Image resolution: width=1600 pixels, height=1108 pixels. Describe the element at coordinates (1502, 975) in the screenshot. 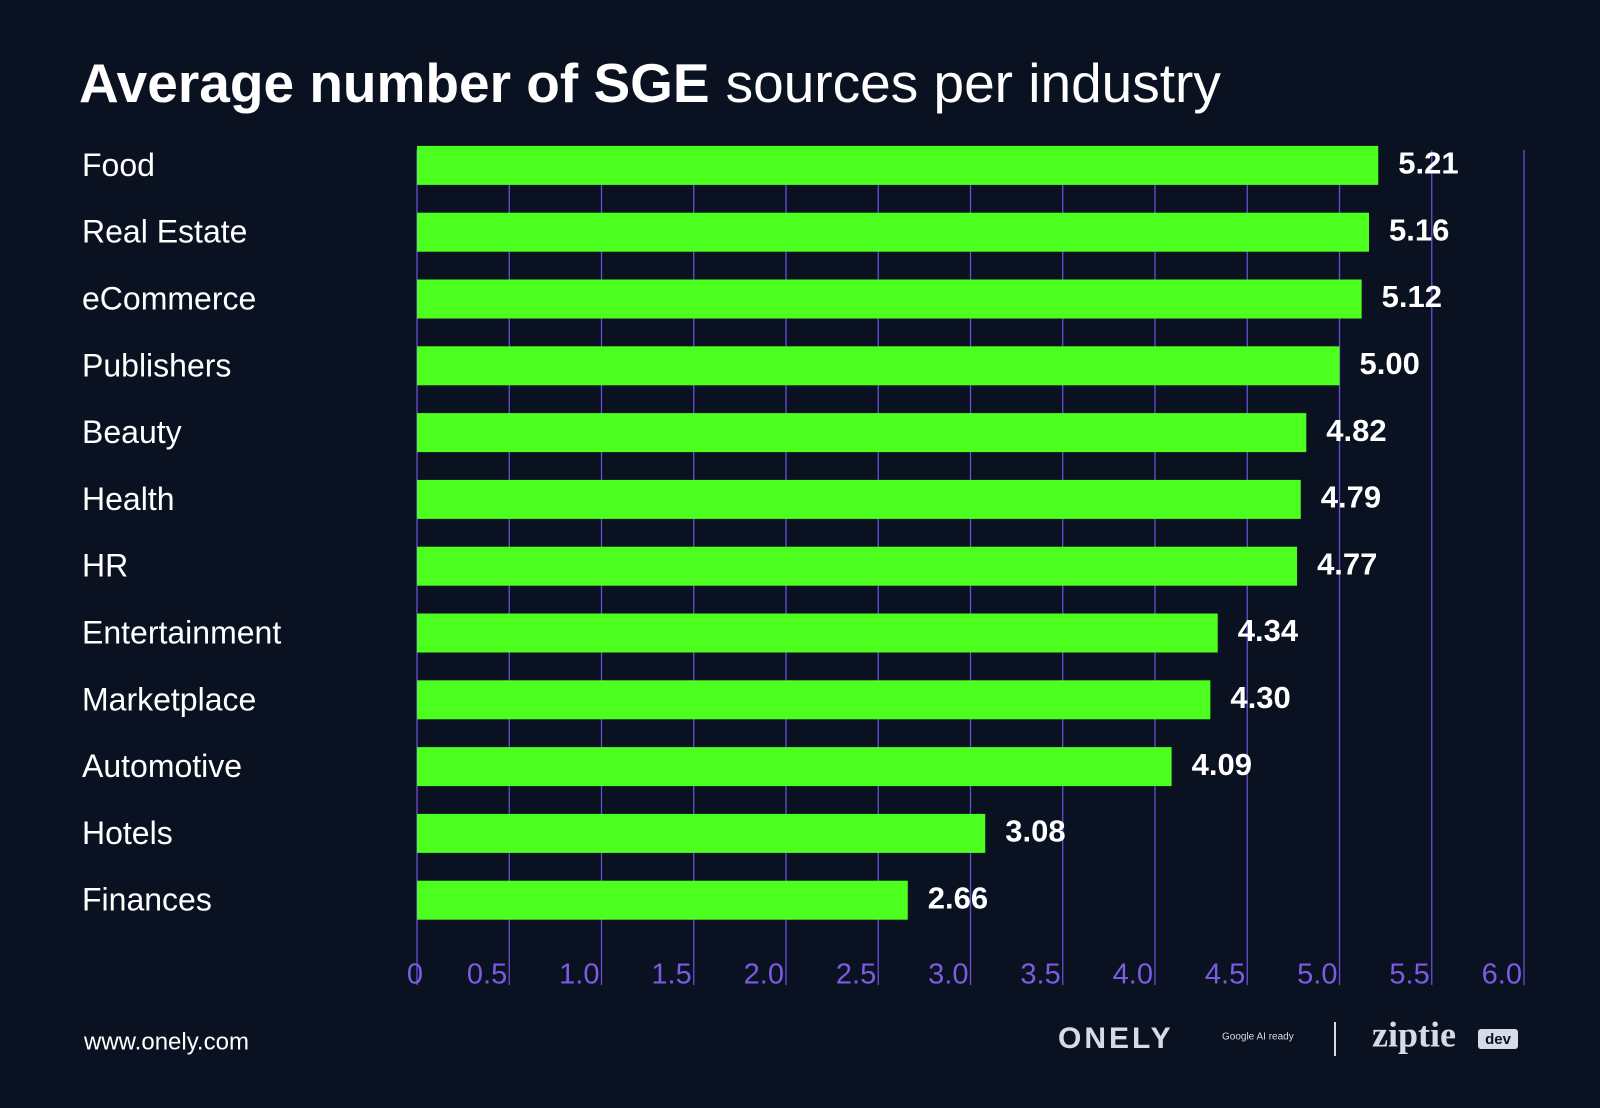

I see `x-tick-label: 6.0` at that location.